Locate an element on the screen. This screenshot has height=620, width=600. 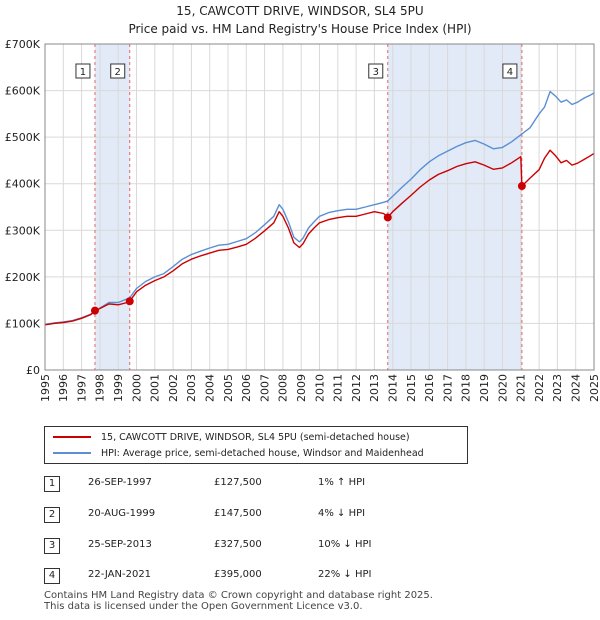
y-tick-label: £600K is located at coordinates (23, 91).